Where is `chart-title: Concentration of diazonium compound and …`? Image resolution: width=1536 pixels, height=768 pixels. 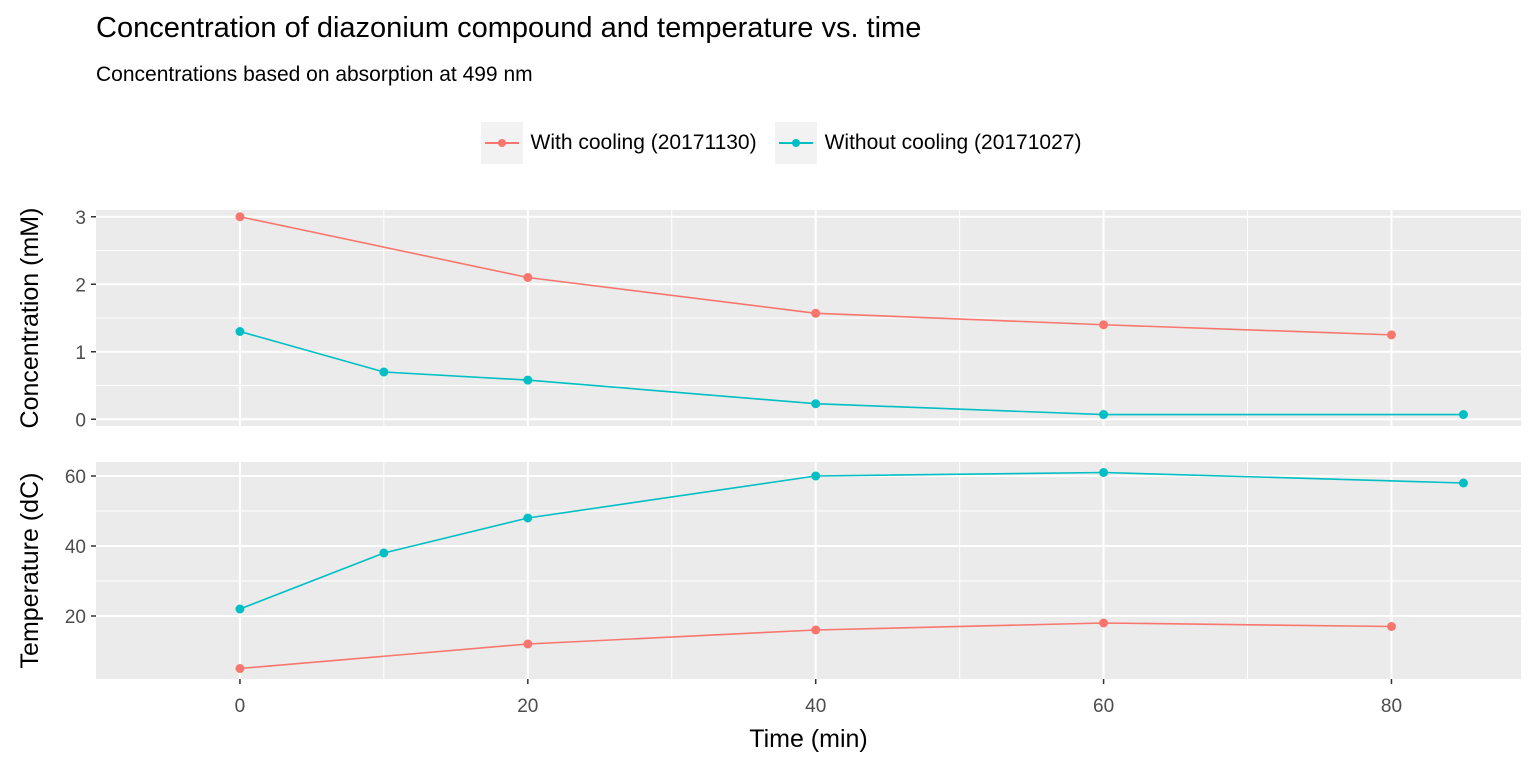 chart-title: Concentration of diazonium compound and … is located at coordinates (509, 28).